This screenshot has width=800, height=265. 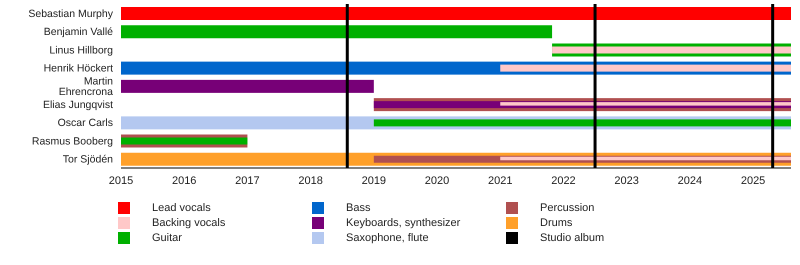 What do you see at coordinates (88, 160) in the screenshot?
I see `y-tick-label: Tor Sjödén` at bounding box center [88, 160].